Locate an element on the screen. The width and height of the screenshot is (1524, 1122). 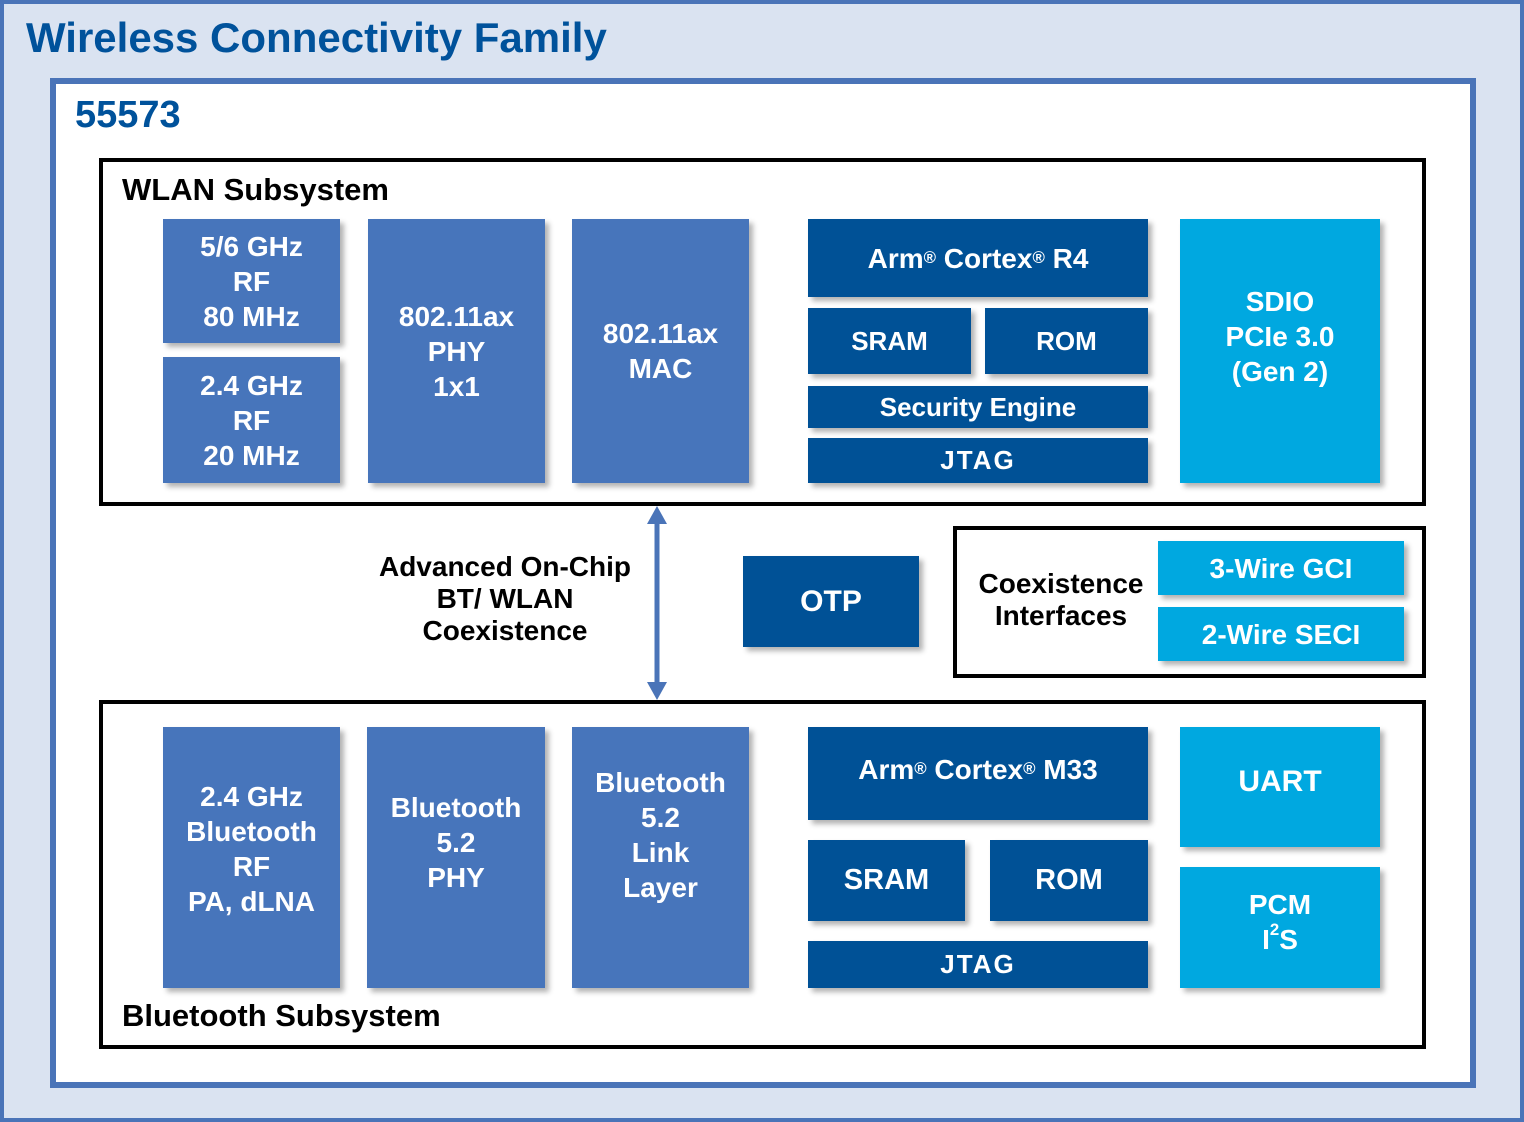
chip-name: 55573 is located at coordinates (128, 115).